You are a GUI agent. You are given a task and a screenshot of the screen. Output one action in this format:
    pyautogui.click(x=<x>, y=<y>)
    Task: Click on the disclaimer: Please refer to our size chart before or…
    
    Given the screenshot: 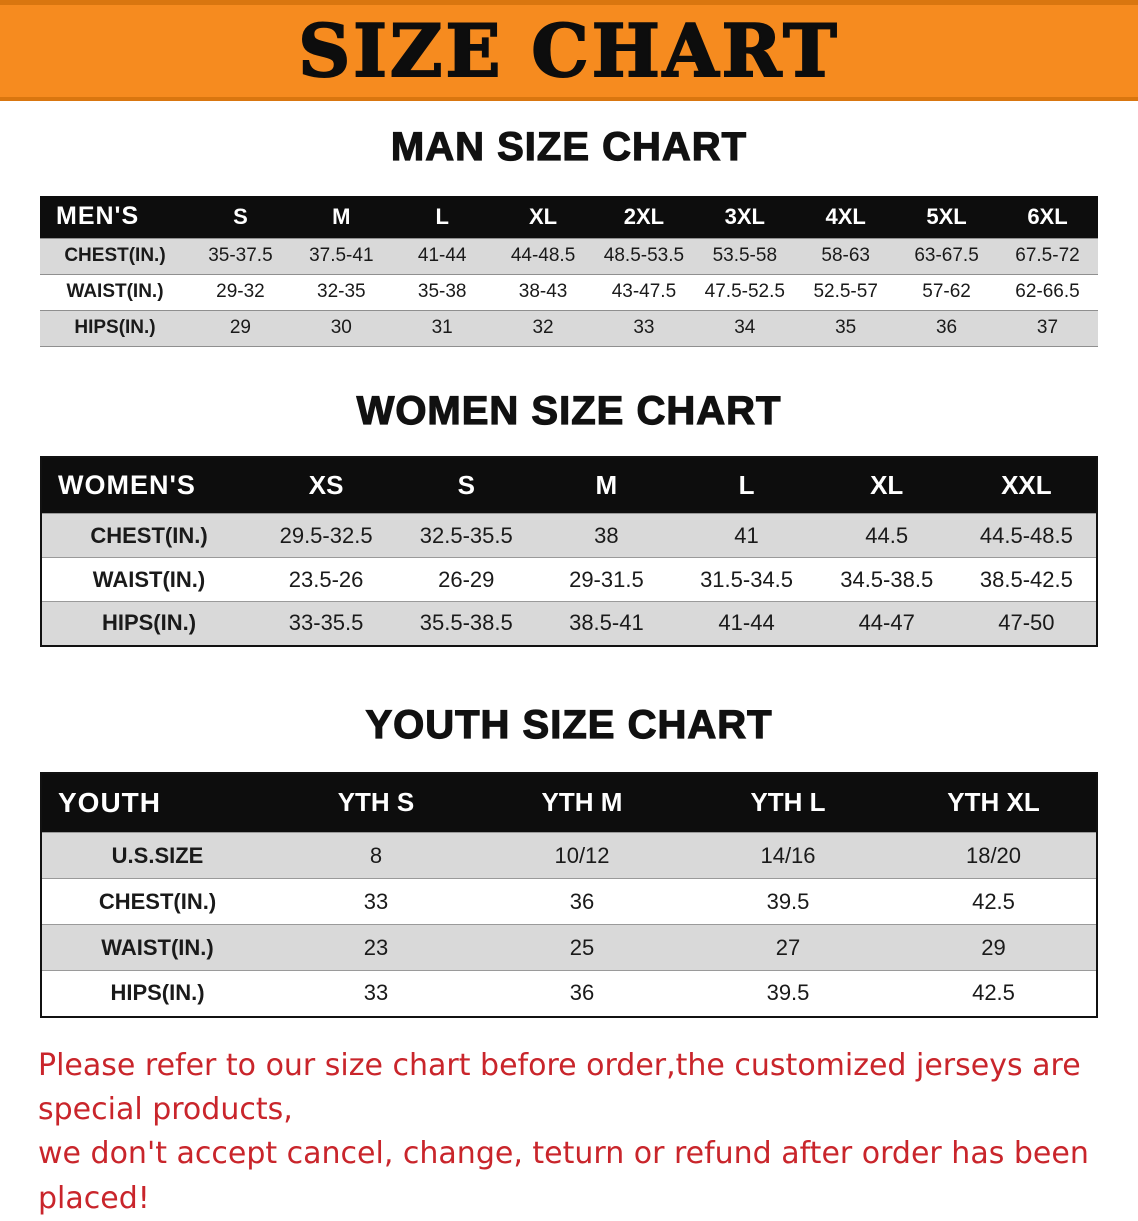 What is the action you would take?
    pyautogui.click(x=569, y=1132)
    